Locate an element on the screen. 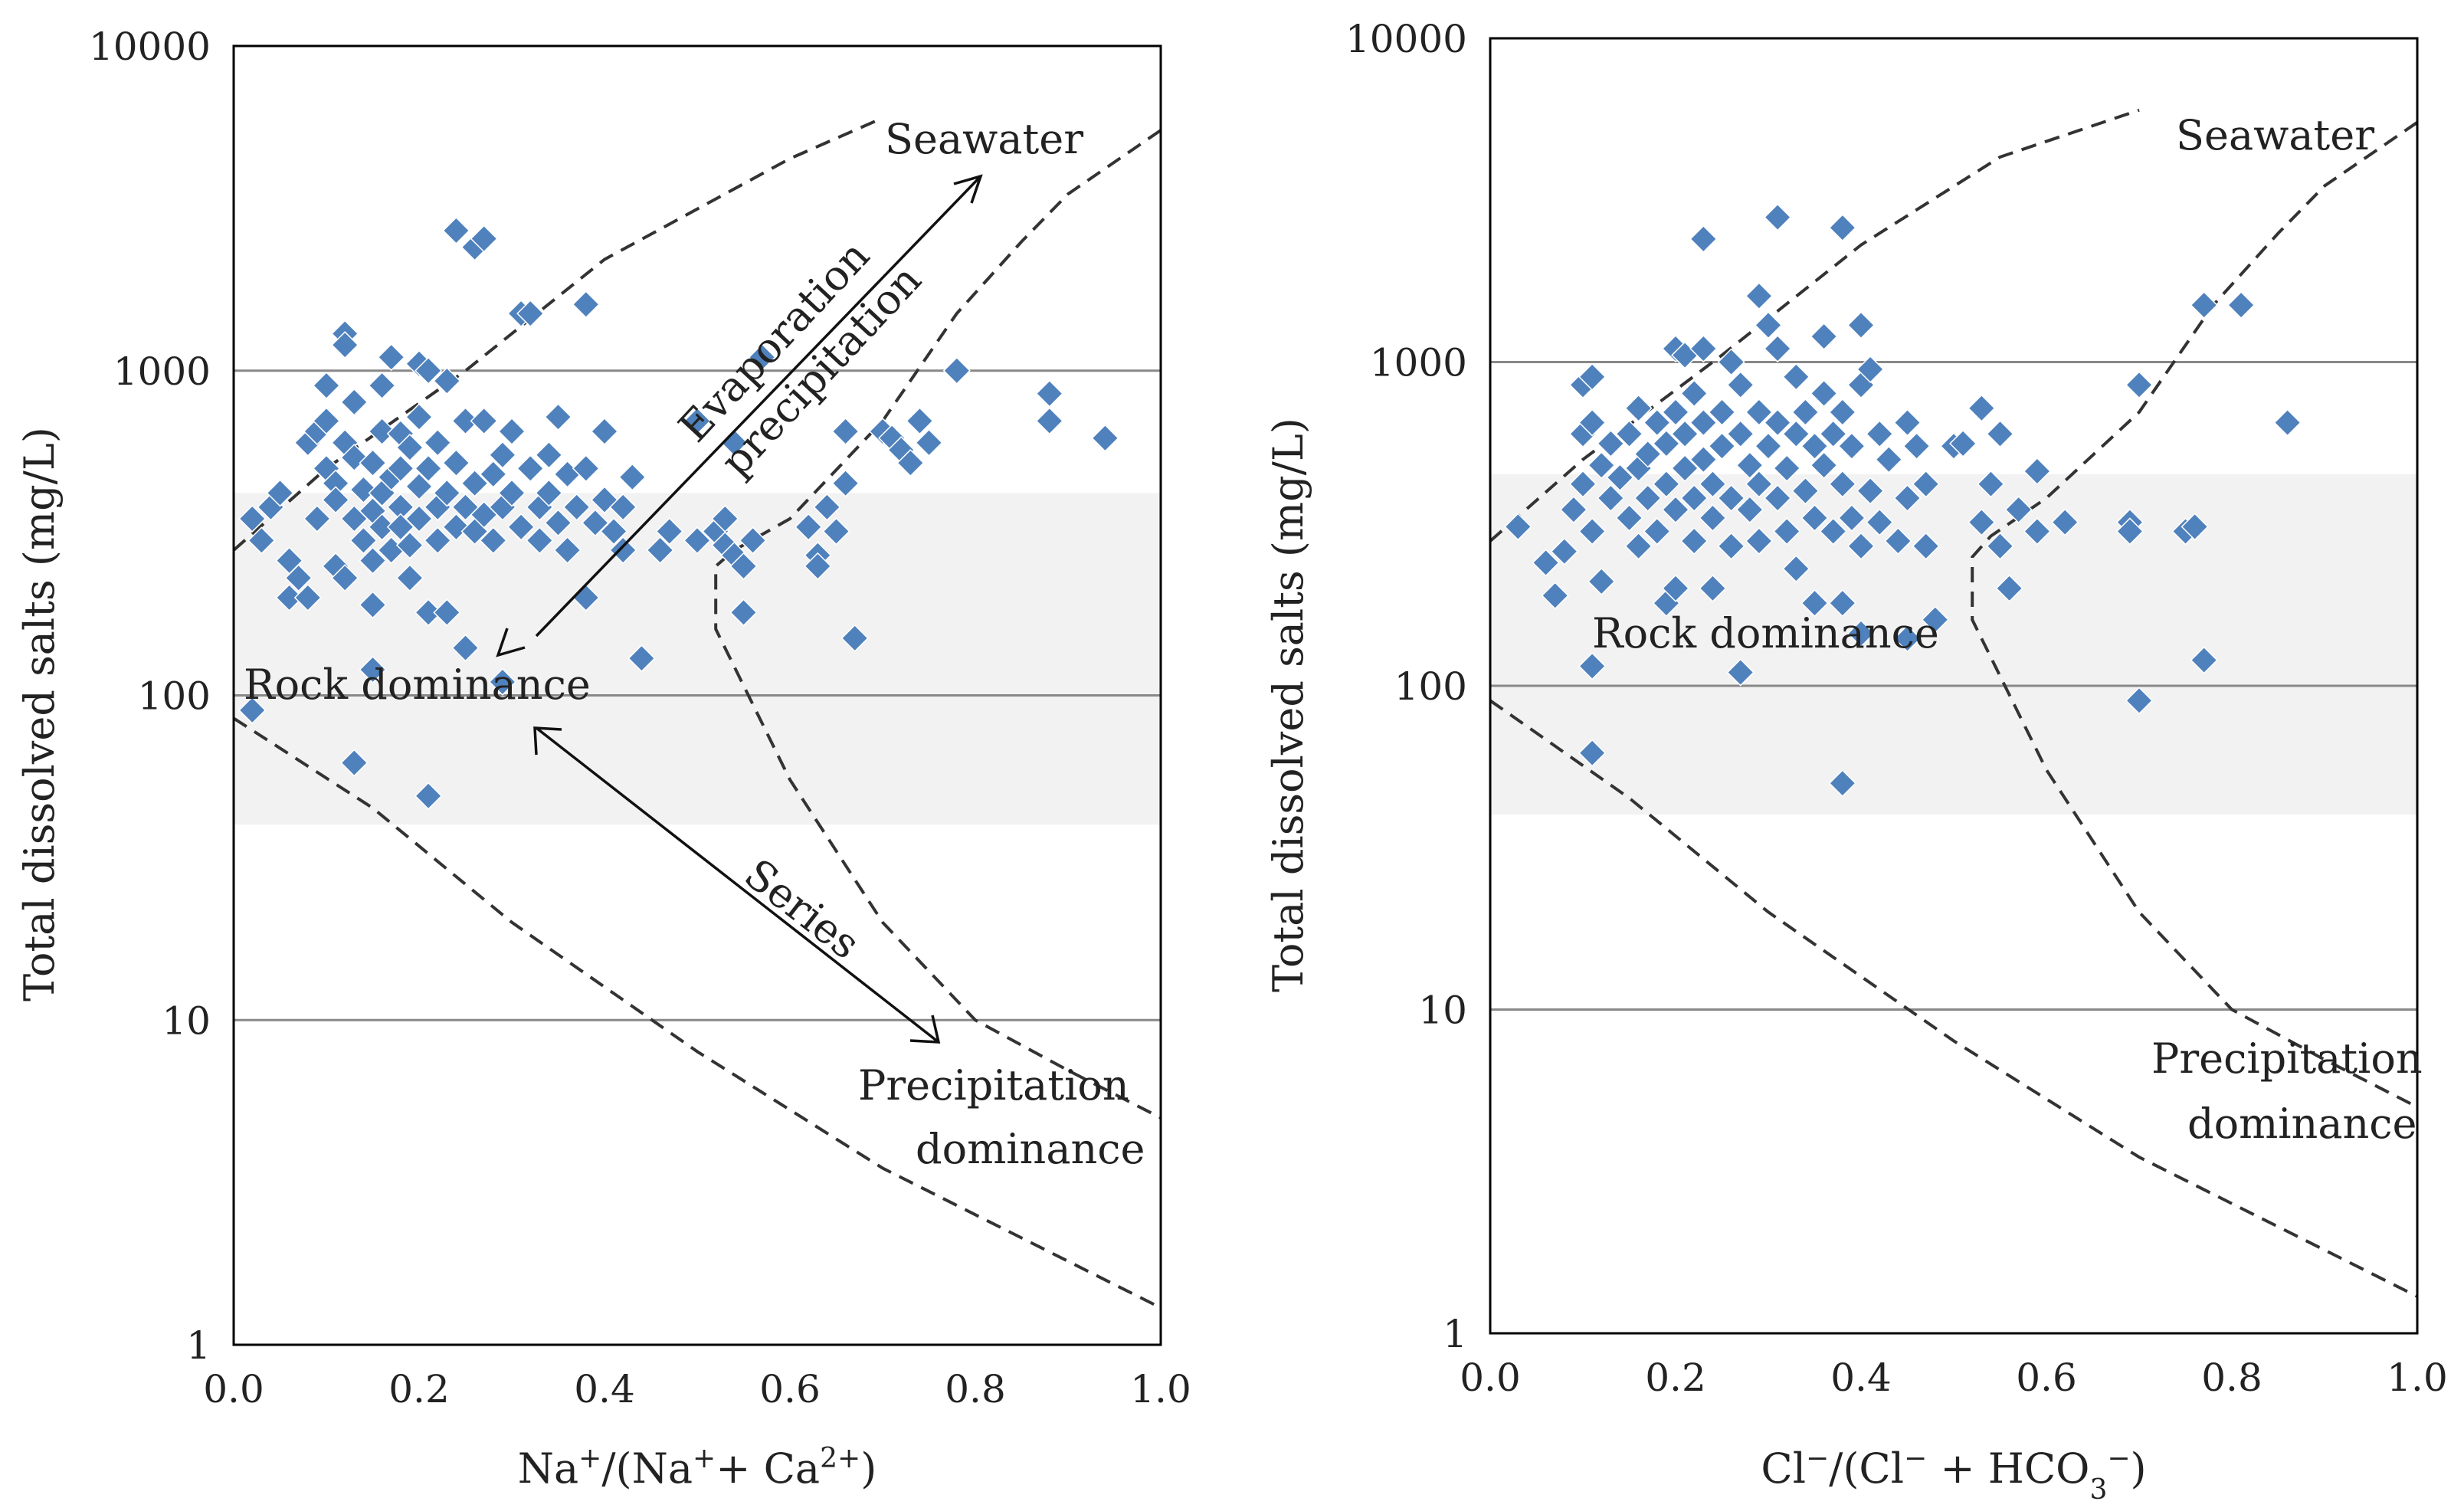 This screenshot has height=1508, width=2464. x-tick-label: 0.8 is located at coordinates (2231, 1378).